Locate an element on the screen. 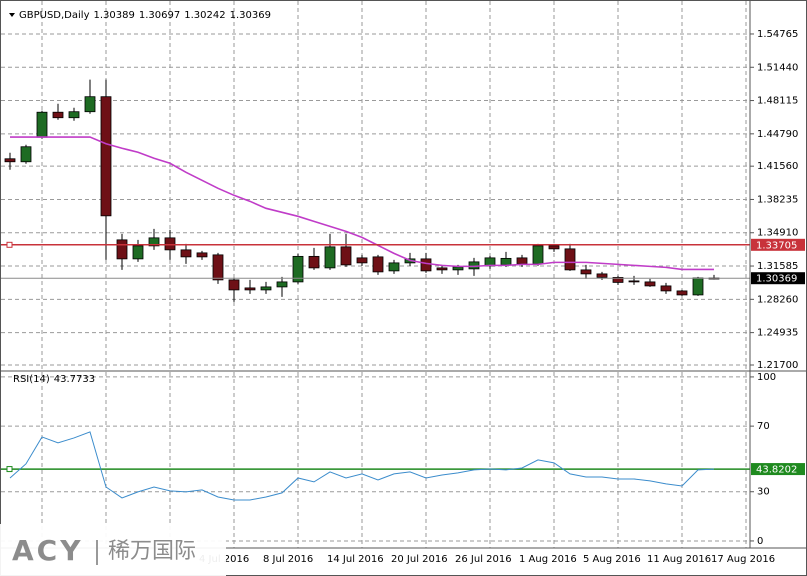 This screenshot has height=576, width=807. y-tick-label: 1.51440 is located at coordinates (777, 67).